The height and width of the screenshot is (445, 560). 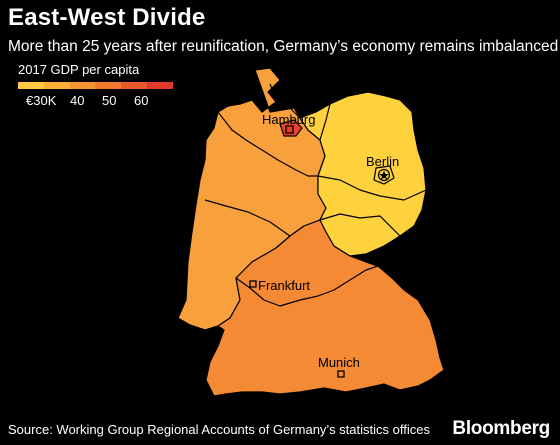 I want to click on region-east-states, so click(x=363, y=174).